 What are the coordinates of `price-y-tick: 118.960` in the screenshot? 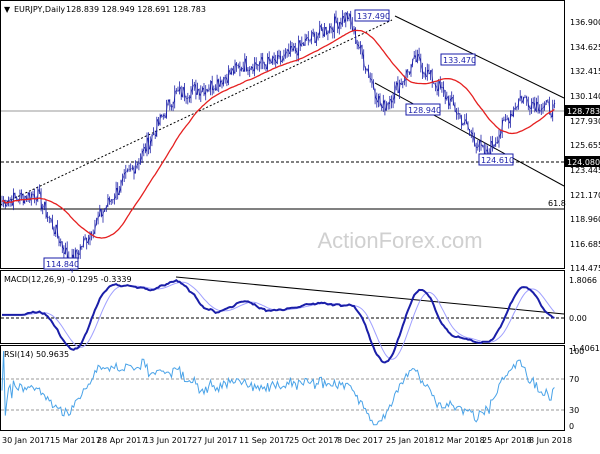 It's located at (585, 219).